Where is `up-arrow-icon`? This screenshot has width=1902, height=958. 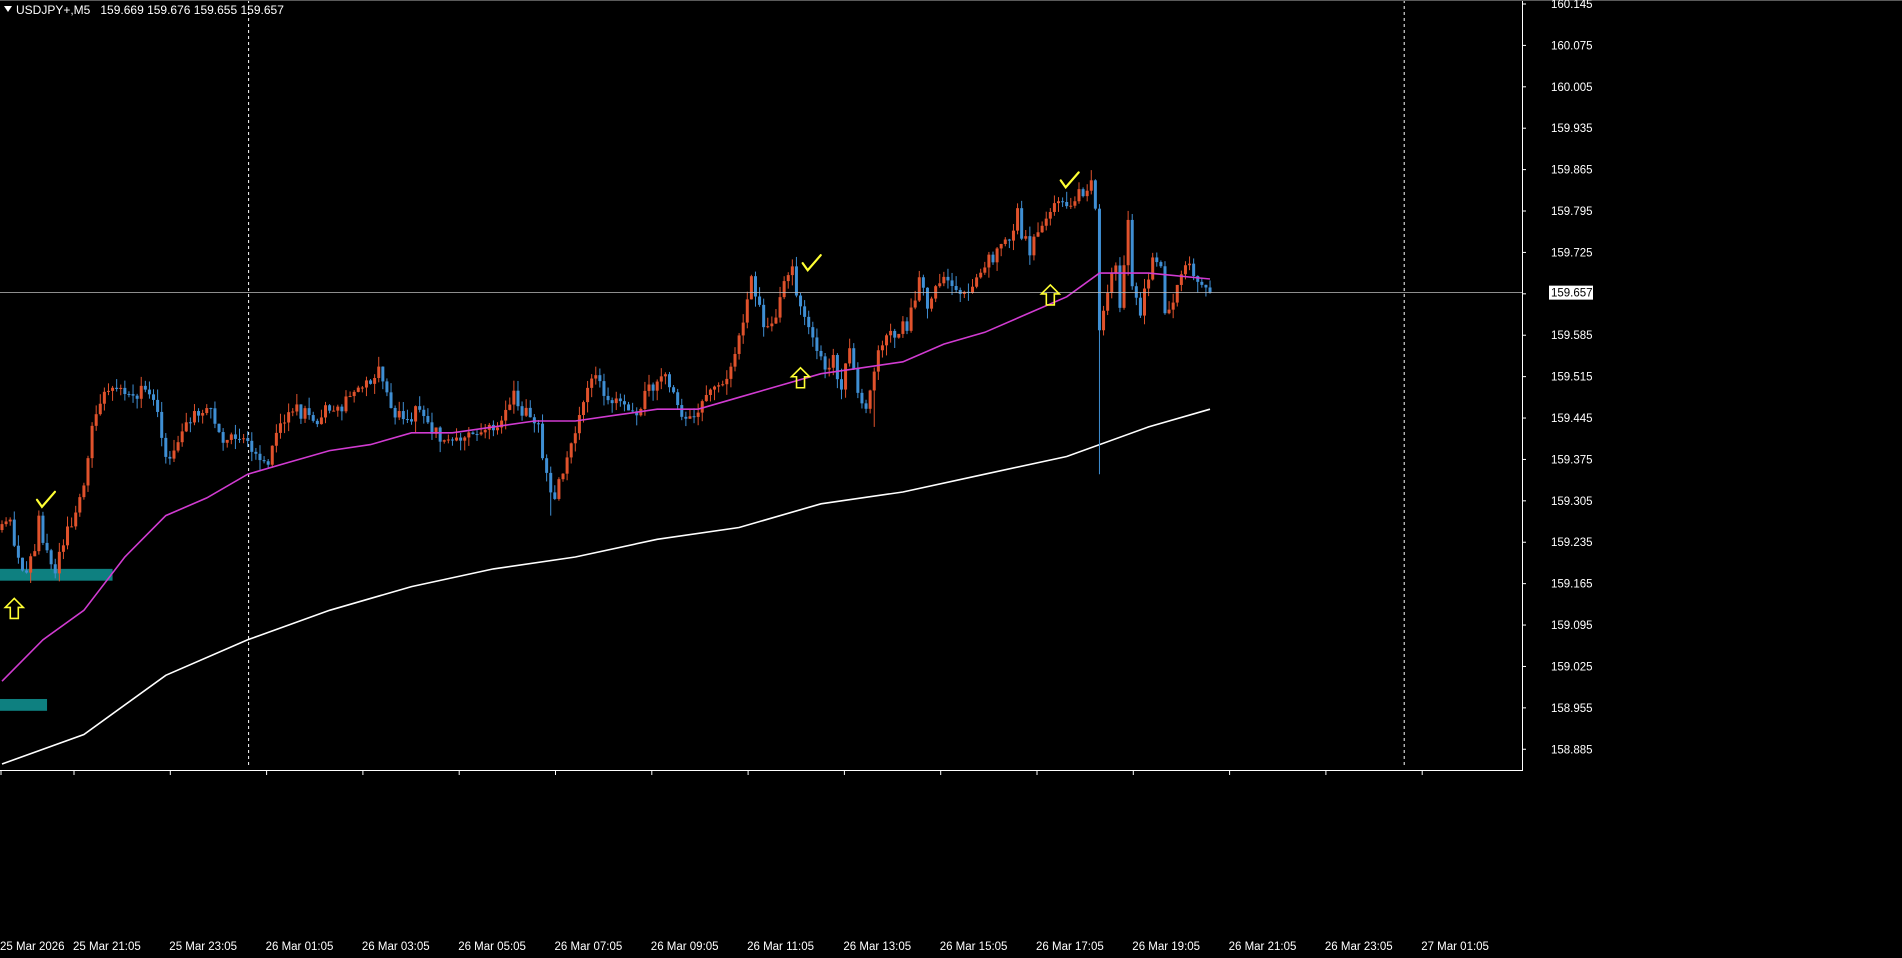
up-arrow-icon is located at coordinates (14, 608).